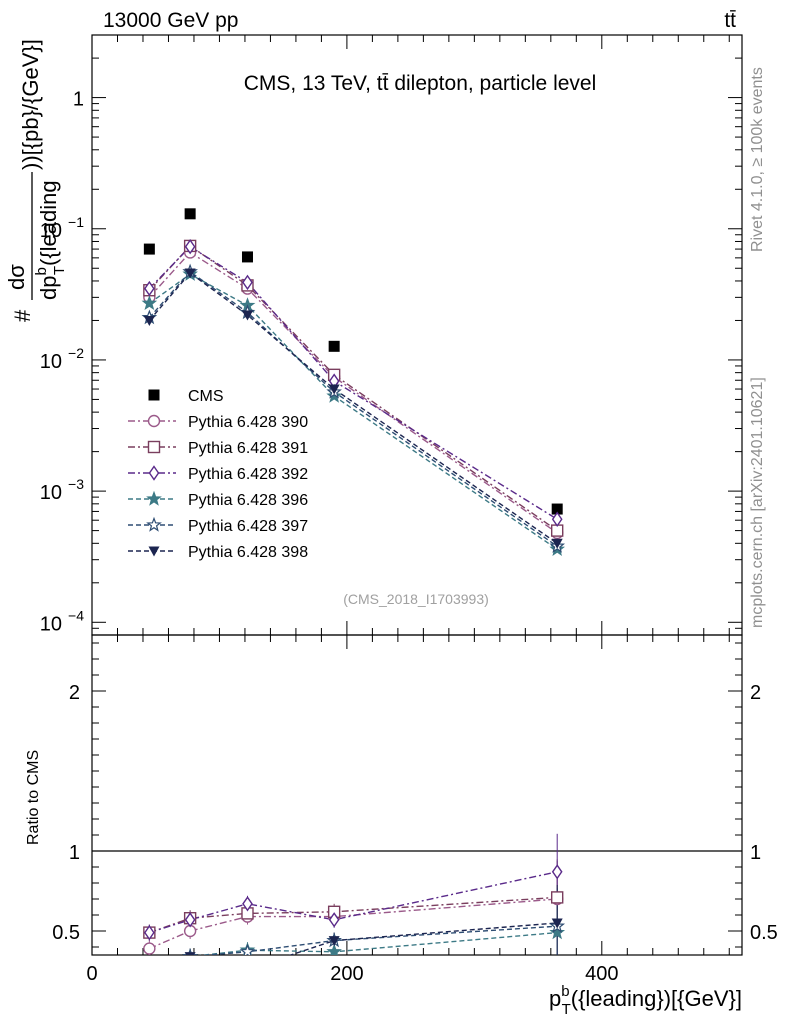 The image size is (786, 1024). I want to click on svg-text: dσ, so click(16, 277).